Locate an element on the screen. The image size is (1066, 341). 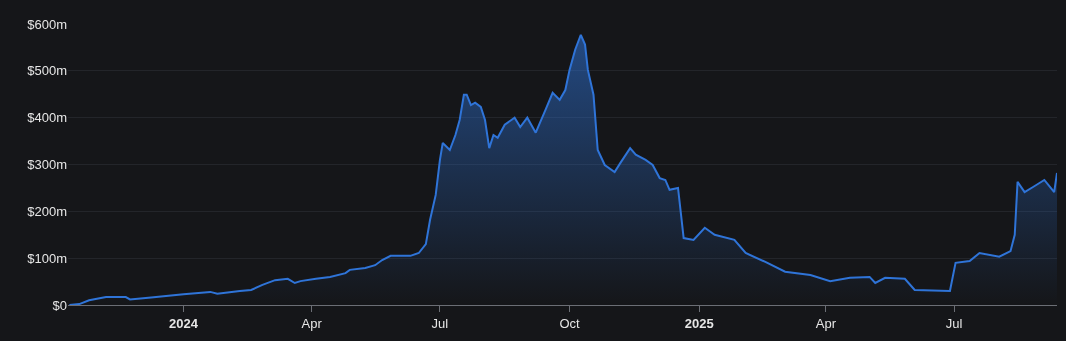
x-tick-label: 2024 is located at coordinates (184, 323).